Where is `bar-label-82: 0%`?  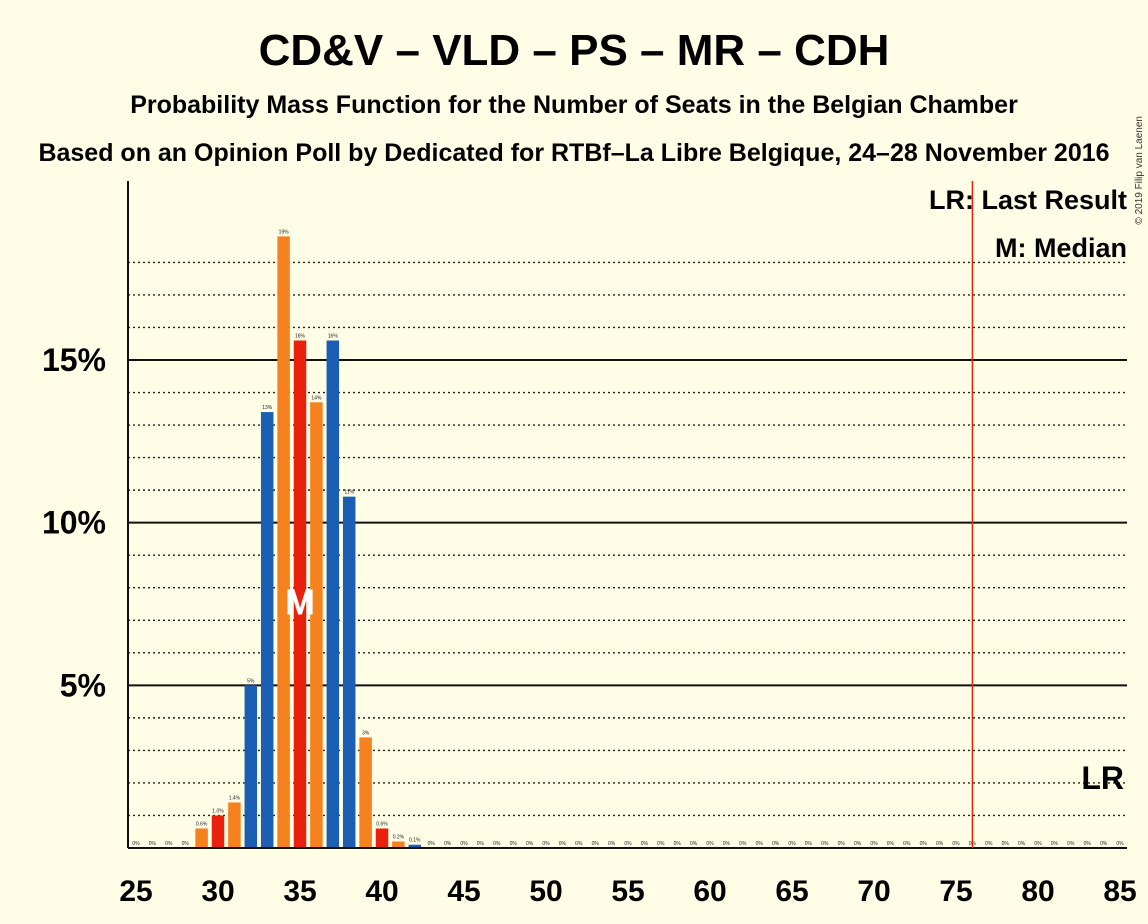
bar-label-82: 0% is located at coordinates (1071, 844).